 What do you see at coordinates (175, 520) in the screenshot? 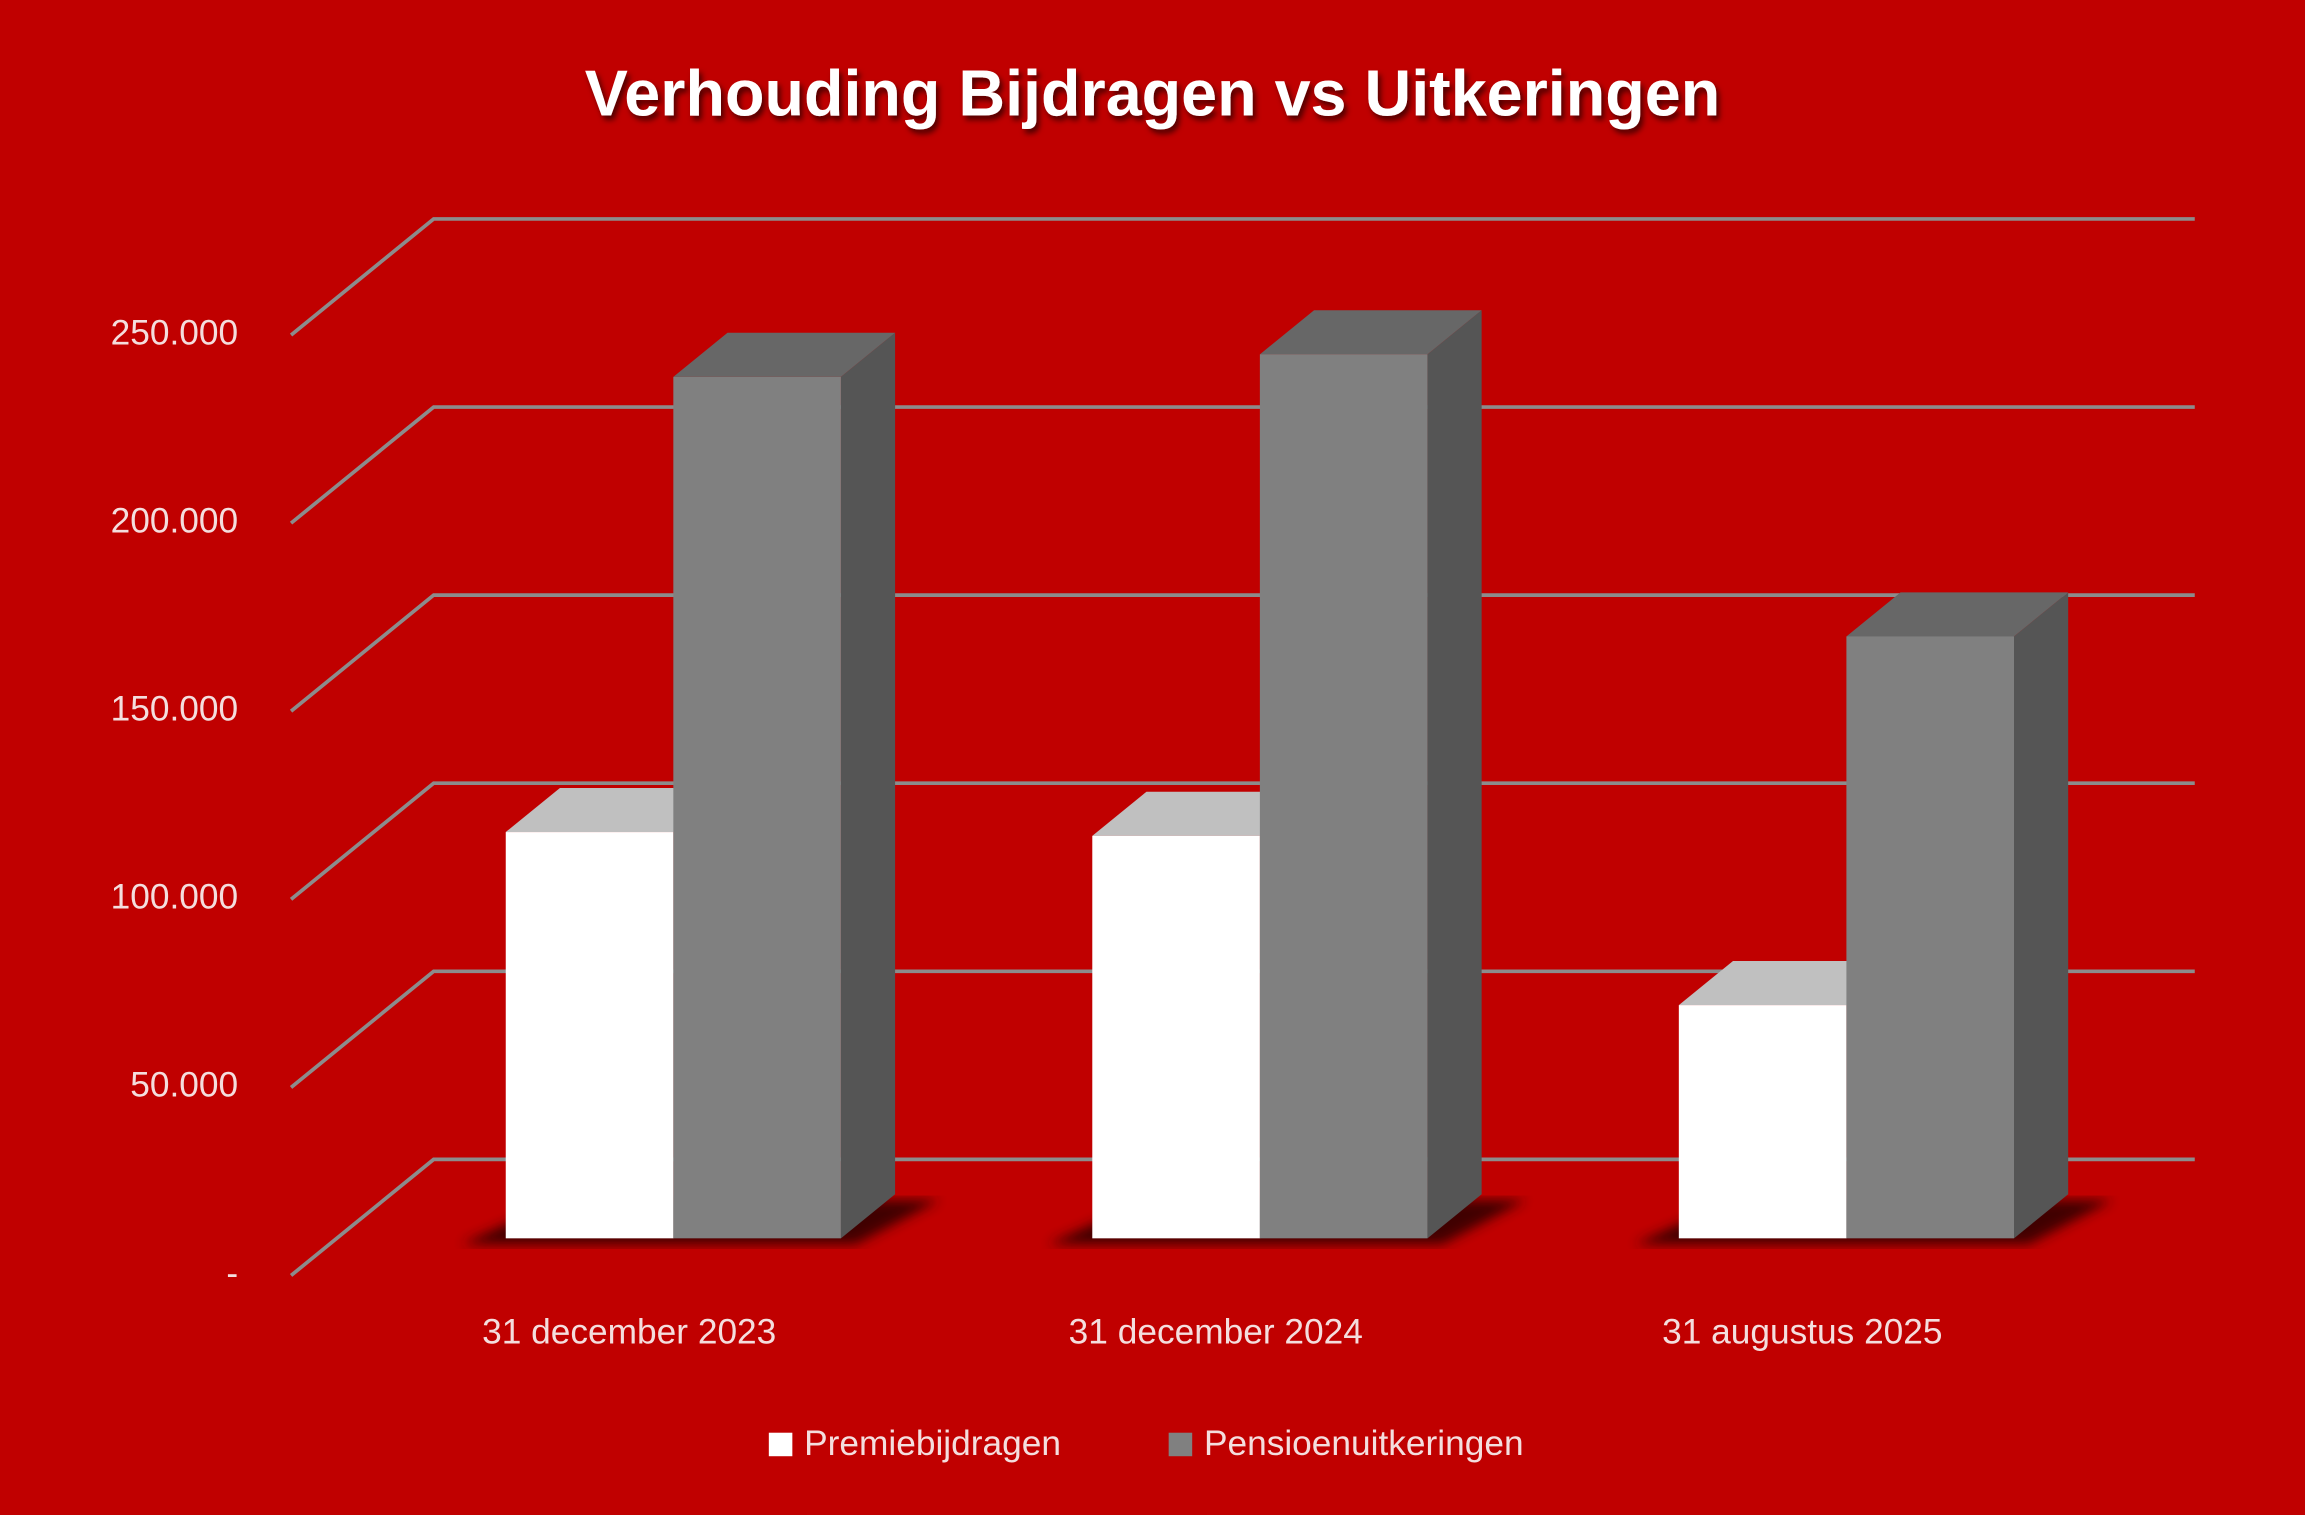
I see `y-tick-label: 200.000` at bounding box center [175, 520].